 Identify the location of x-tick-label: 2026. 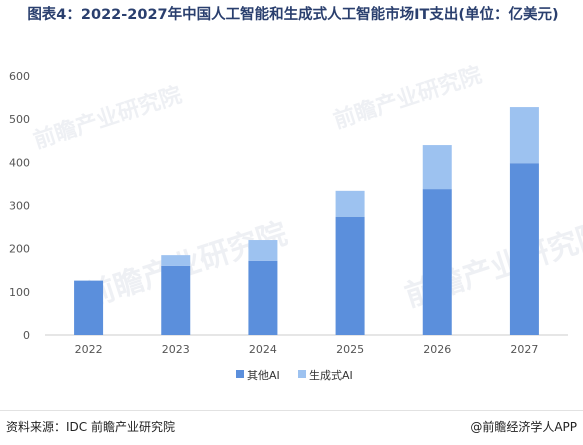
(437, 349).